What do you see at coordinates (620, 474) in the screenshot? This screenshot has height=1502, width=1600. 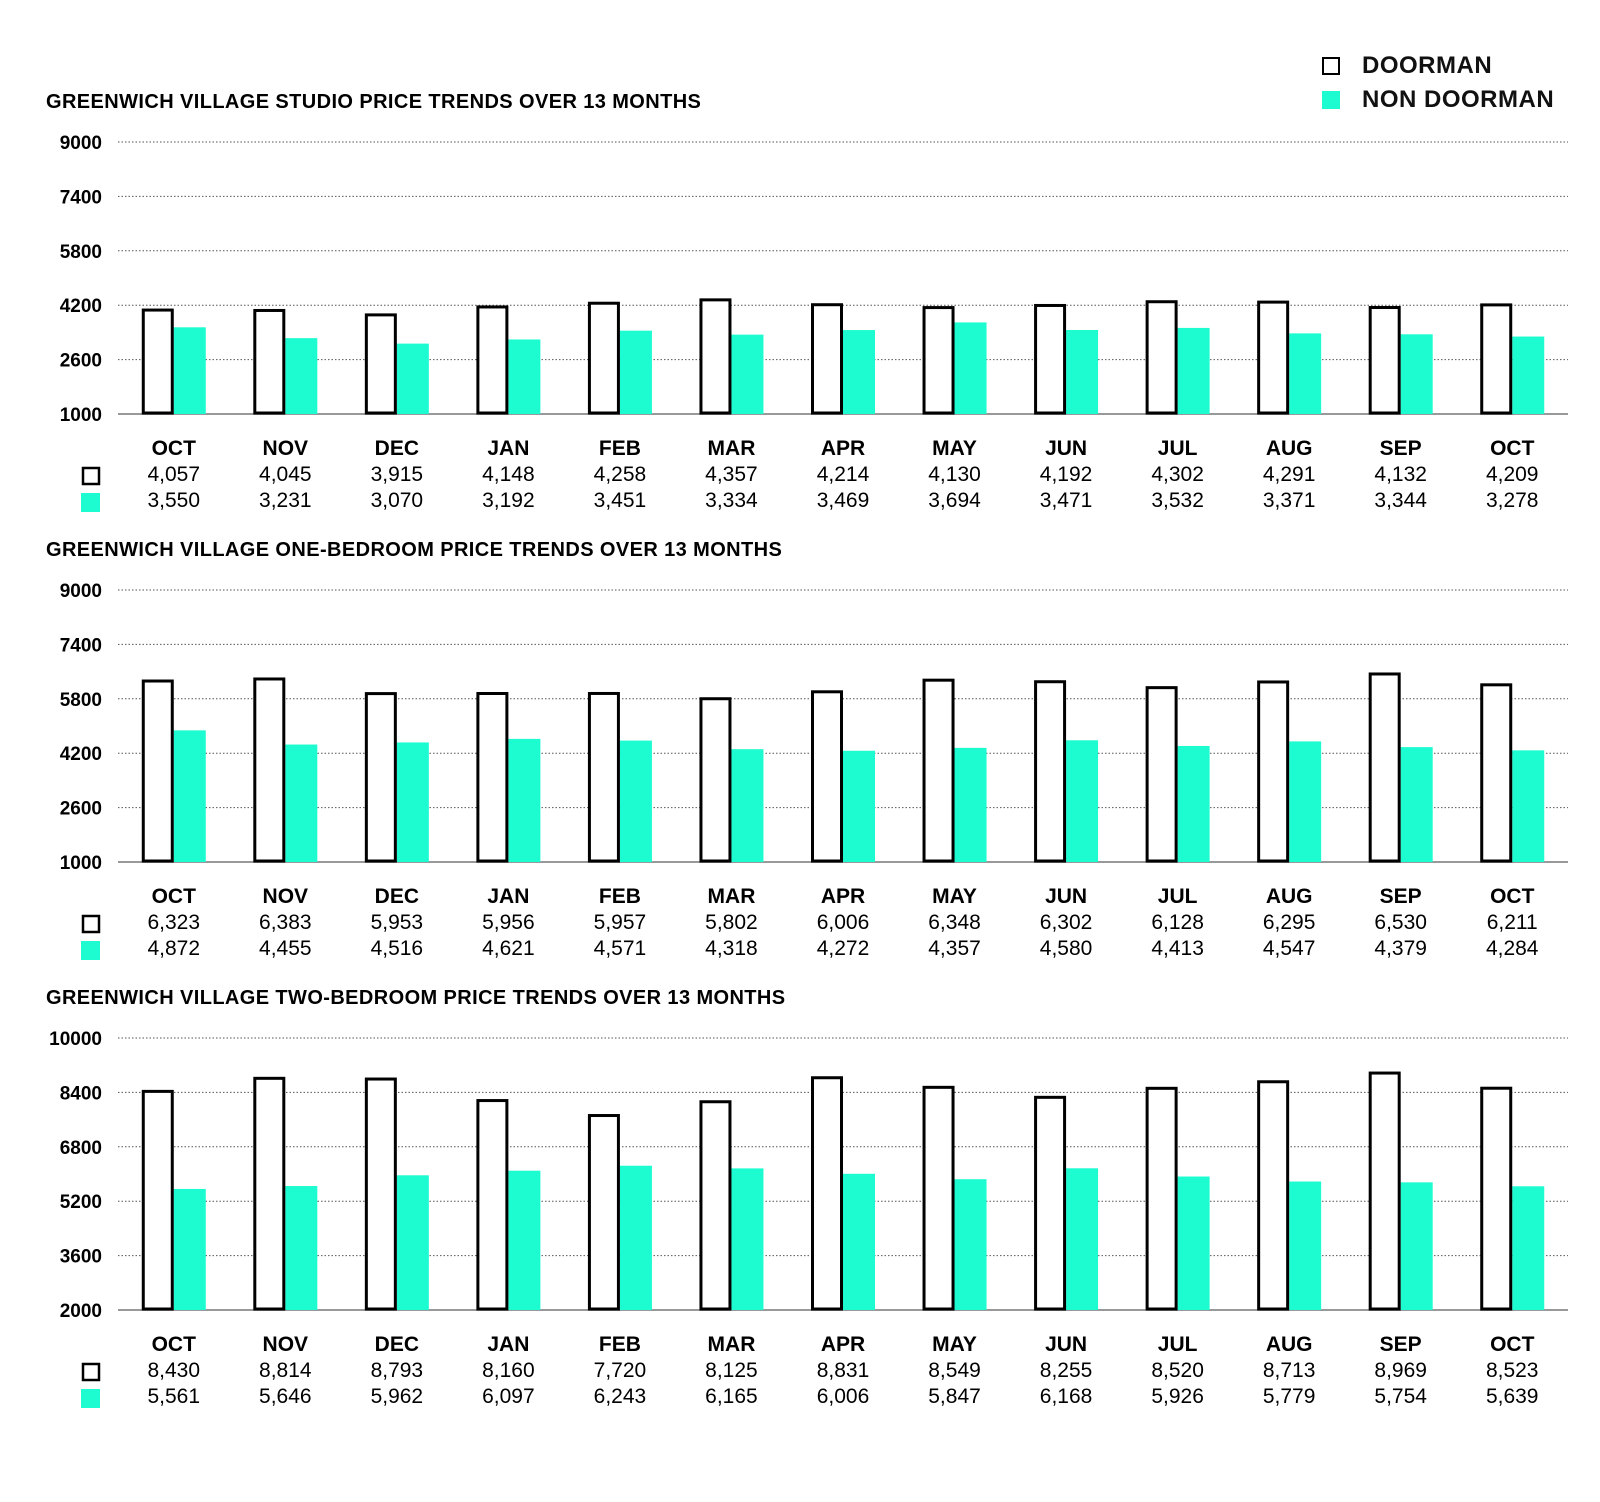 I see `doorman-value-label: 4,258` at bounding box center [620, 474].